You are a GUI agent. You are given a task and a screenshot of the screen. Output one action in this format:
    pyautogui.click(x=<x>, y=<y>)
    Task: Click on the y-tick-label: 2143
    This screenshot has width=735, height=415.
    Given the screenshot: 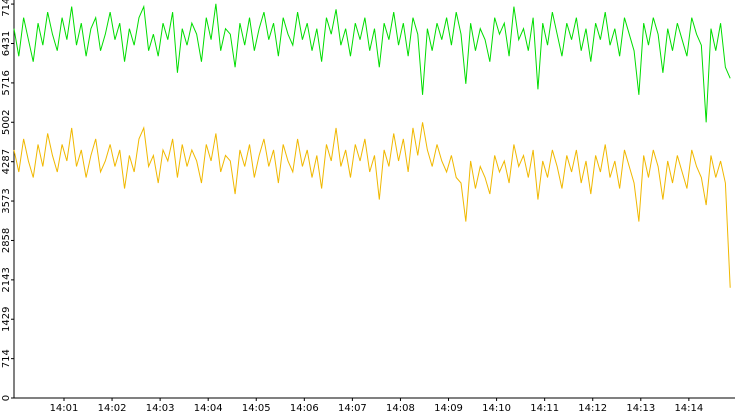 What is the action you would take?
    pyautogui.click(x=6, y=279)
    